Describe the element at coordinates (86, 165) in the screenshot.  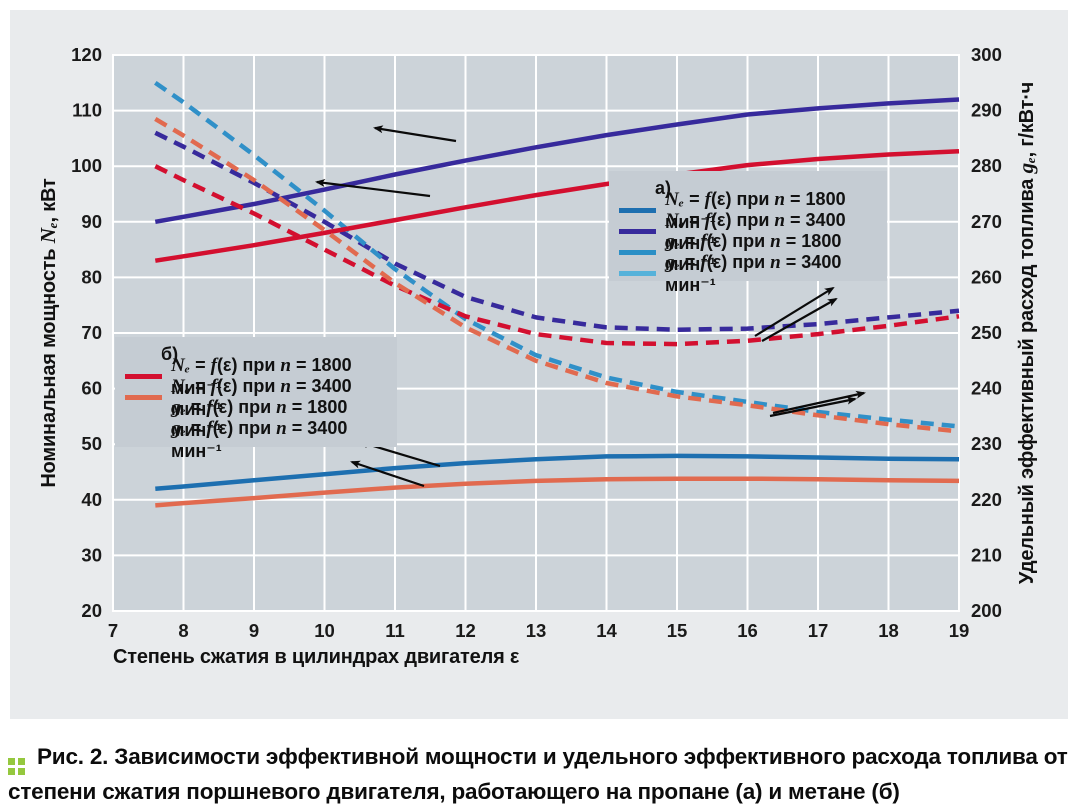
I see `left-axis-tick-label: 100` at that location.